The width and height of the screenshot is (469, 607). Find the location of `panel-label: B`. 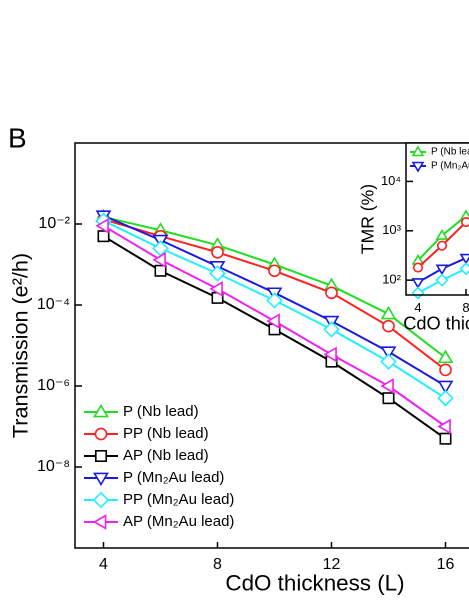

panel-label: B is located at coordinates (17, 137).